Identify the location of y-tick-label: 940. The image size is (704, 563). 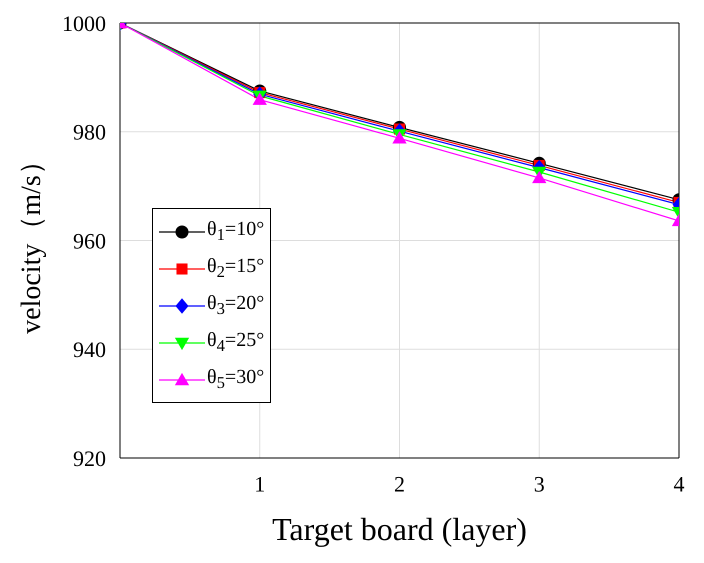
(89, 349).